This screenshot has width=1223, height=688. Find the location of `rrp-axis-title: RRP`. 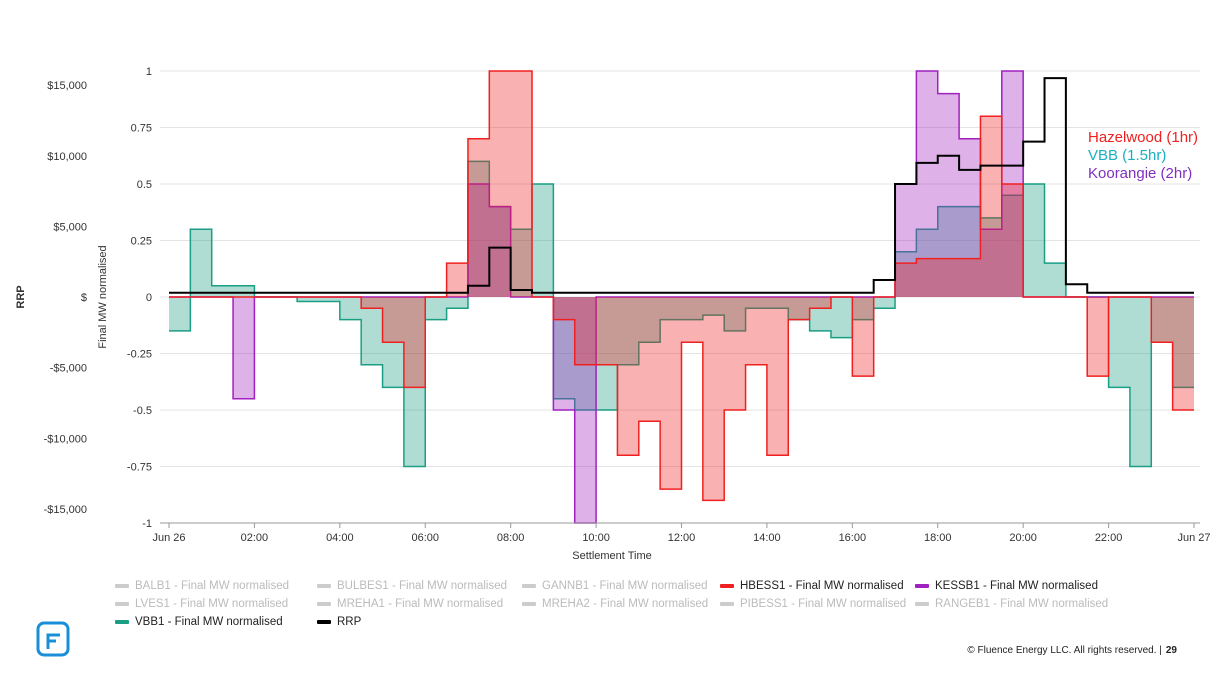

rrp-axis-title: RRP is located at coordinates (21, 296).